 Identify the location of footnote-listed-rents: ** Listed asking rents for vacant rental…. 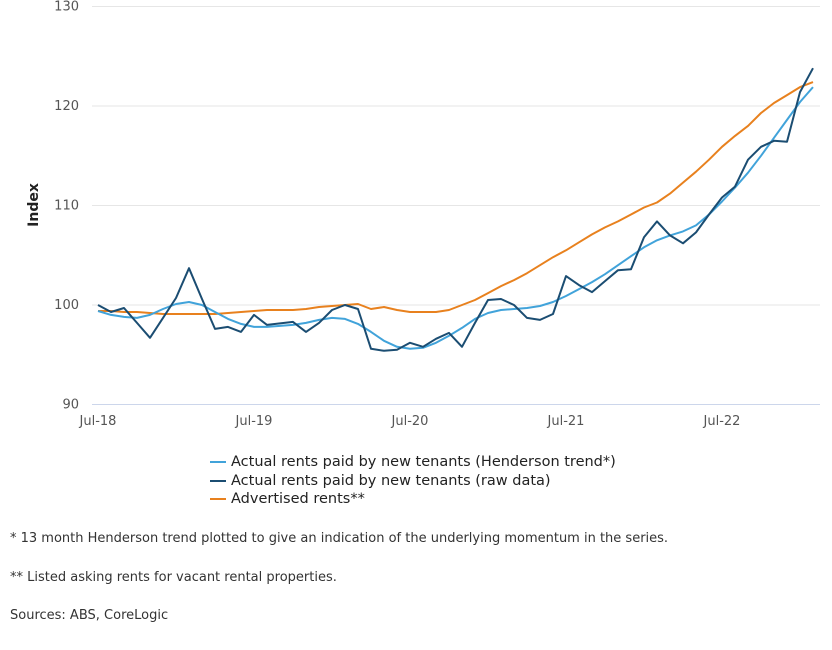
(173, 577).